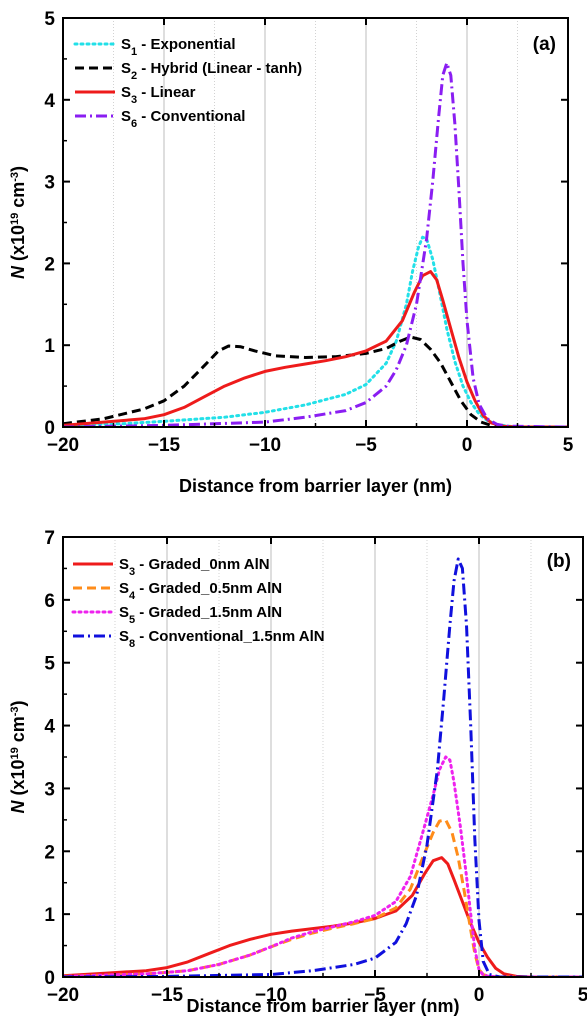  What do you see at coordinates (18, 807) in the screenshot?
I see `panel-b-y-axis-title-symbol: N` at bounding box center [18, 807].